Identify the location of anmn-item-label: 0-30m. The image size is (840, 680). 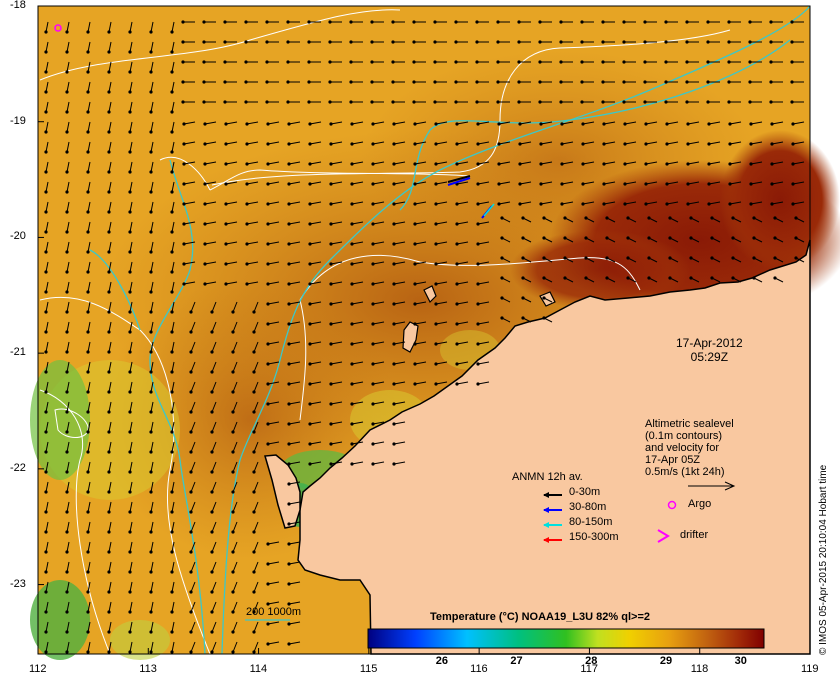
(585, 492).